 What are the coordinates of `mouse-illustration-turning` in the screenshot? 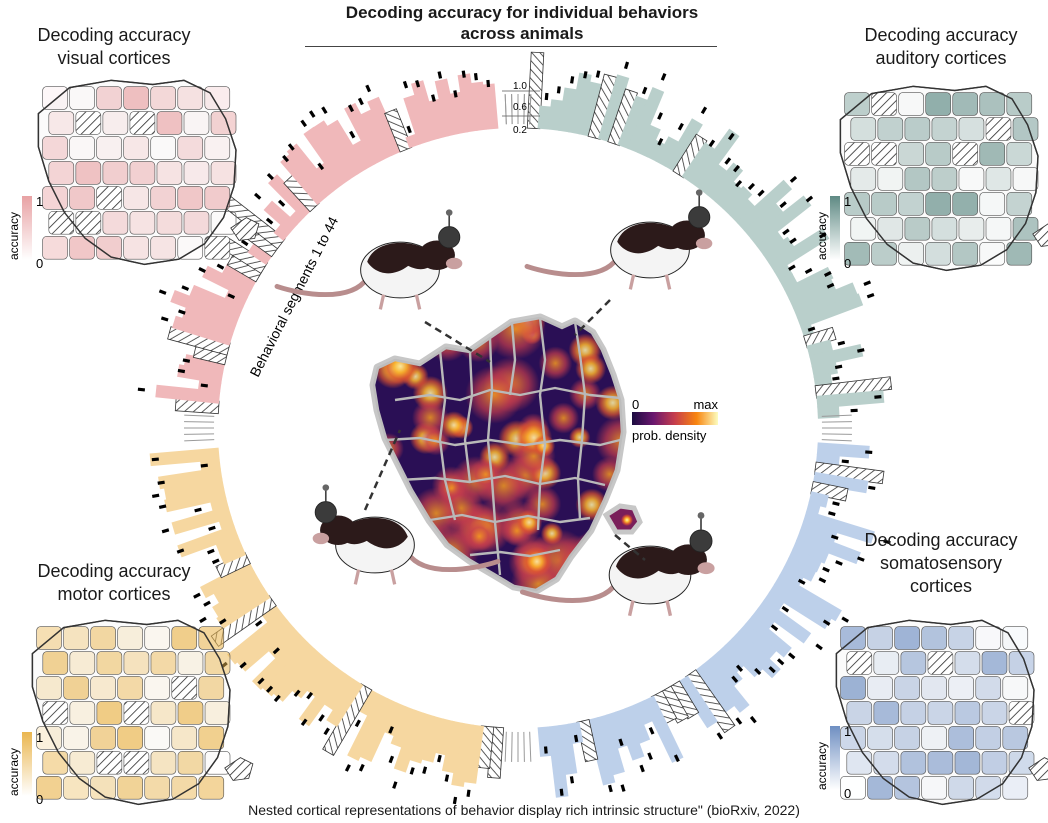 It's located at (618, 239).